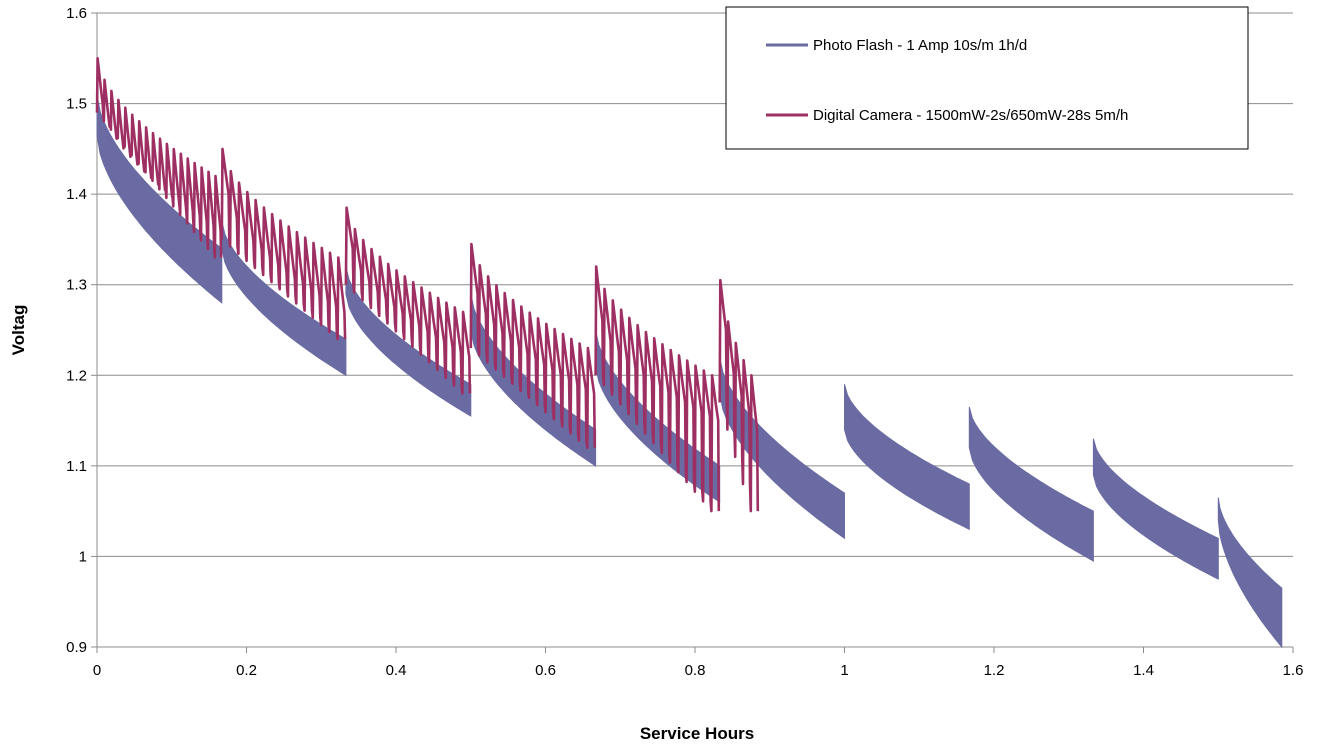 This screenshot has width=1322, height=747. I want to click on x-tick-label-7: 1.4, so click(1143, 670).